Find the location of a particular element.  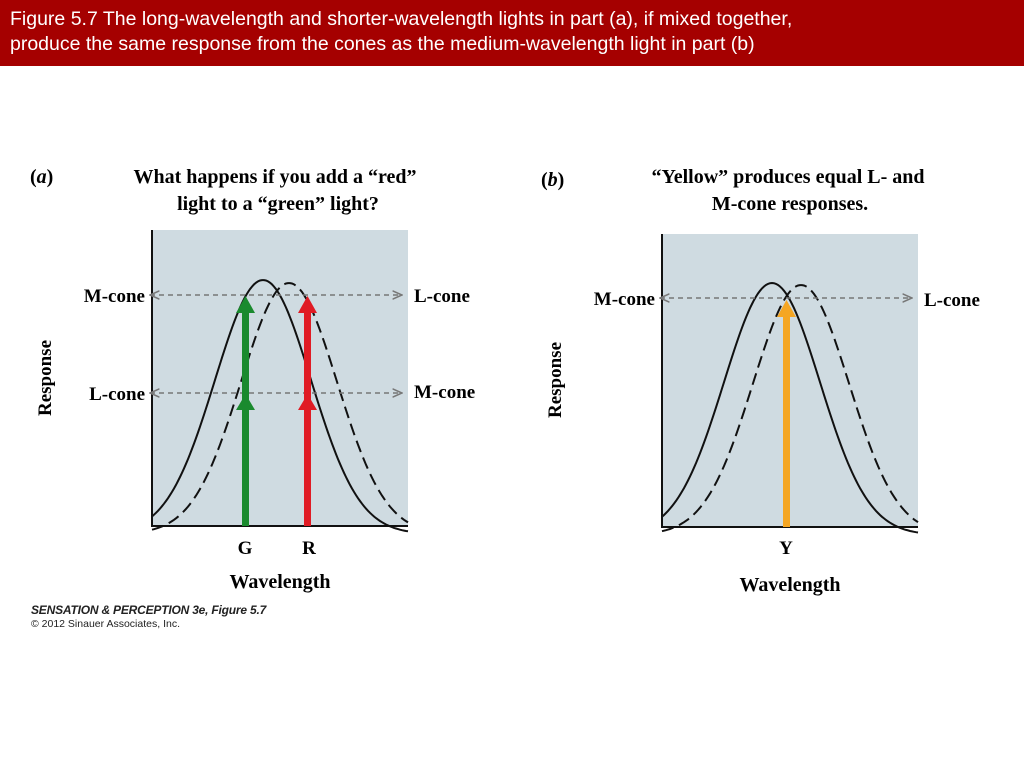

panel-a-tag: (a) is located at coordinates (41, 177).